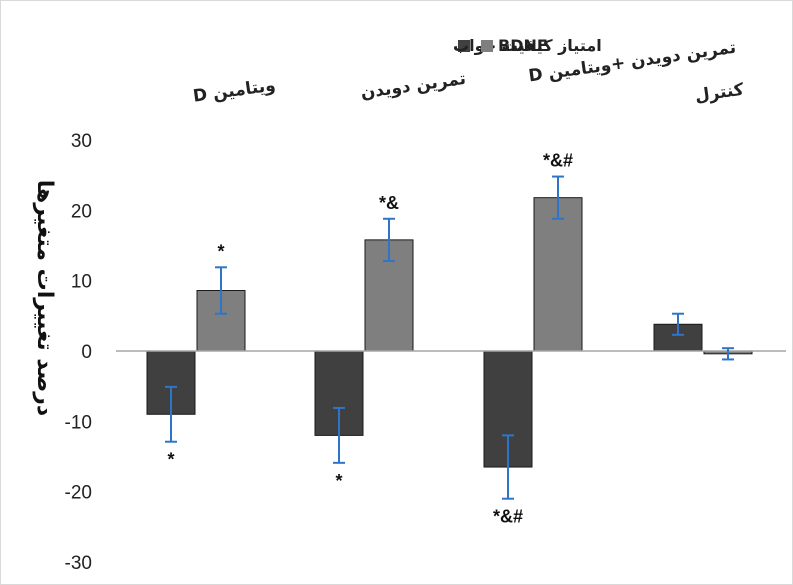 The width and height of the screenshot is (793, 585). What do you see at coordinates (558, 274) in the screenshot?
I see `bar-bdnf` at bounding box center [558, 274].